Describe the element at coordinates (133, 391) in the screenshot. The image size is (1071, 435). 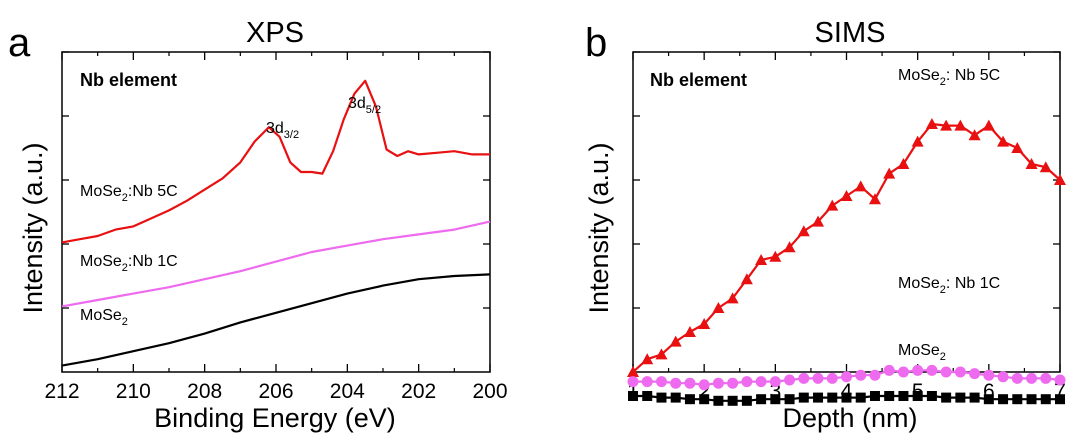
I see `panel-a-x-tick-label: 210` at that location.